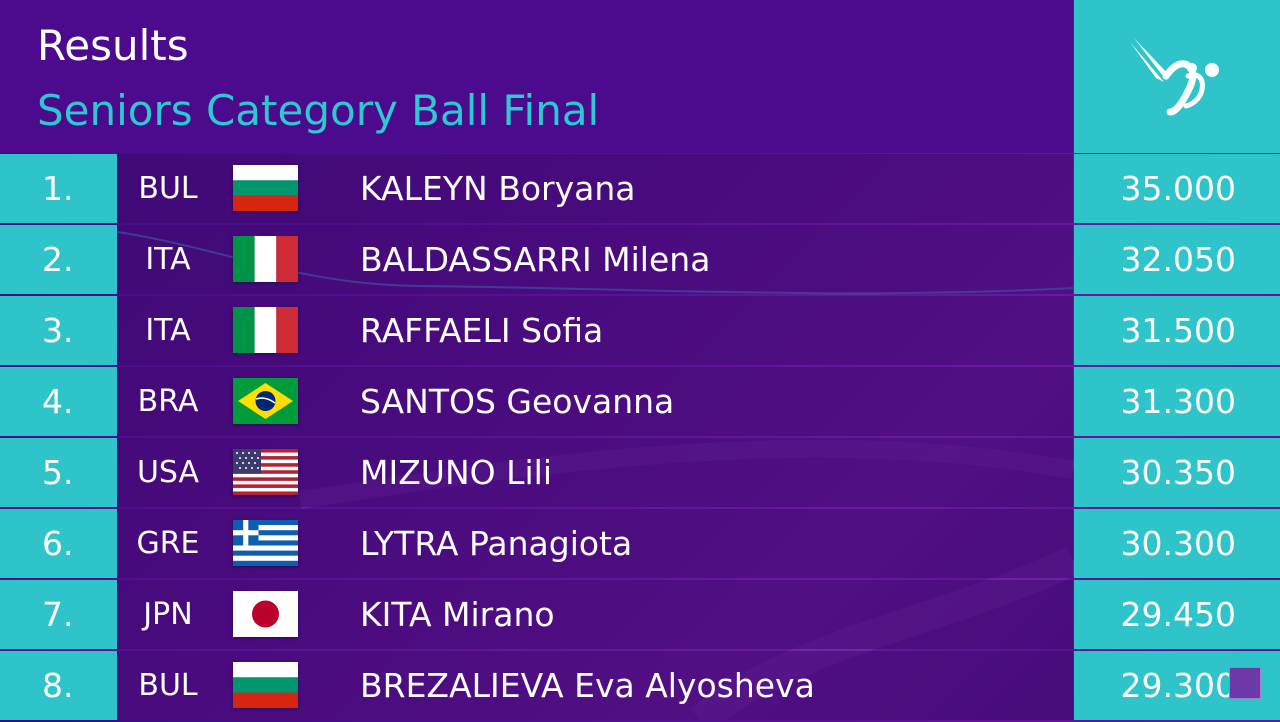 The width and height of the screenshot is (1280, 722). Describe the element at coordinates (1177, 543) in the screenshot. I see `score-cell: 30.300` at that location.